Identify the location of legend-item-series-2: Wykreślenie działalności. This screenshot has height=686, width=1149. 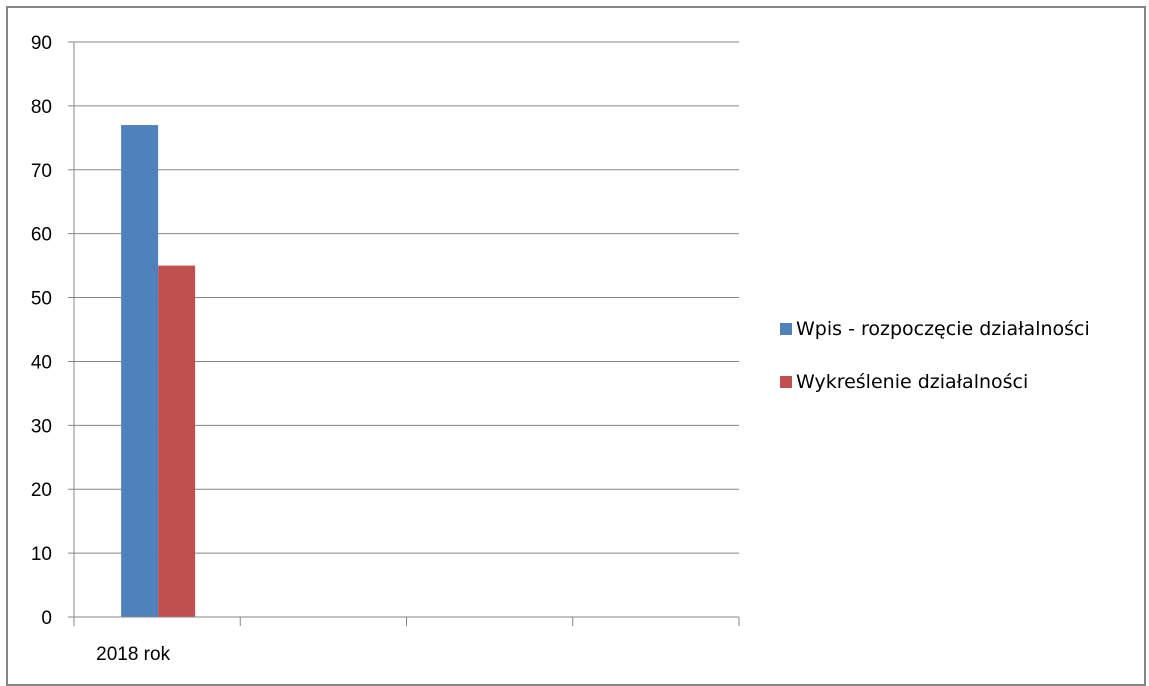
(935, 382).